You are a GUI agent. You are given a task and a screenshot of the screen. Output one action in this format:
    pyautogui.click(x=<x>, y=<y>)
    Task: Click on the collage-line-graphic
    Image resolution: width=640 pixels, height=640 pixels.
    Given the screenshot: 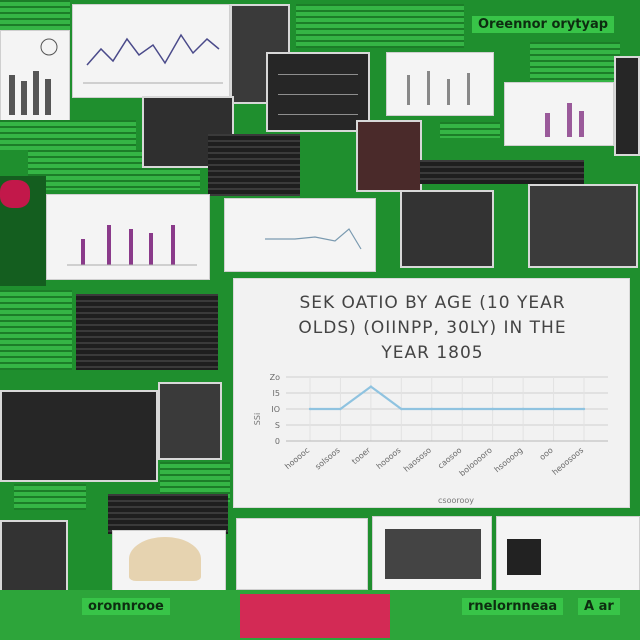 What is the action you would take?
    pyautogui.click(x=313, y=239)
    